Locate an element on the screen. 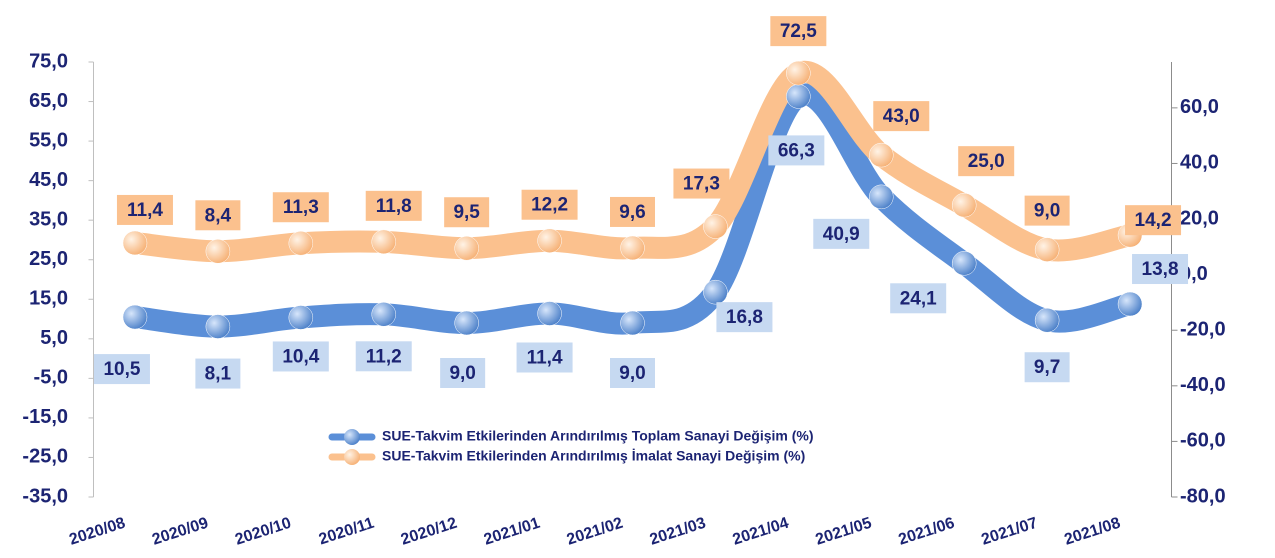 The width and height of the screenshot is (1275, 558). y-tick-label: 25,0 is located at coordinates (48, 259).